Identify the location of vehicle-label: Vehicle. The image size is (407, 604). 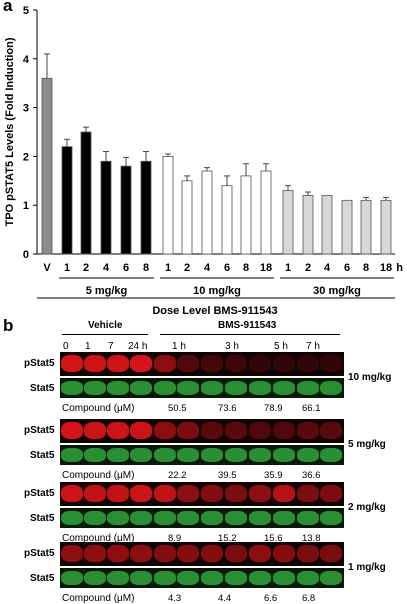
(105, 325).